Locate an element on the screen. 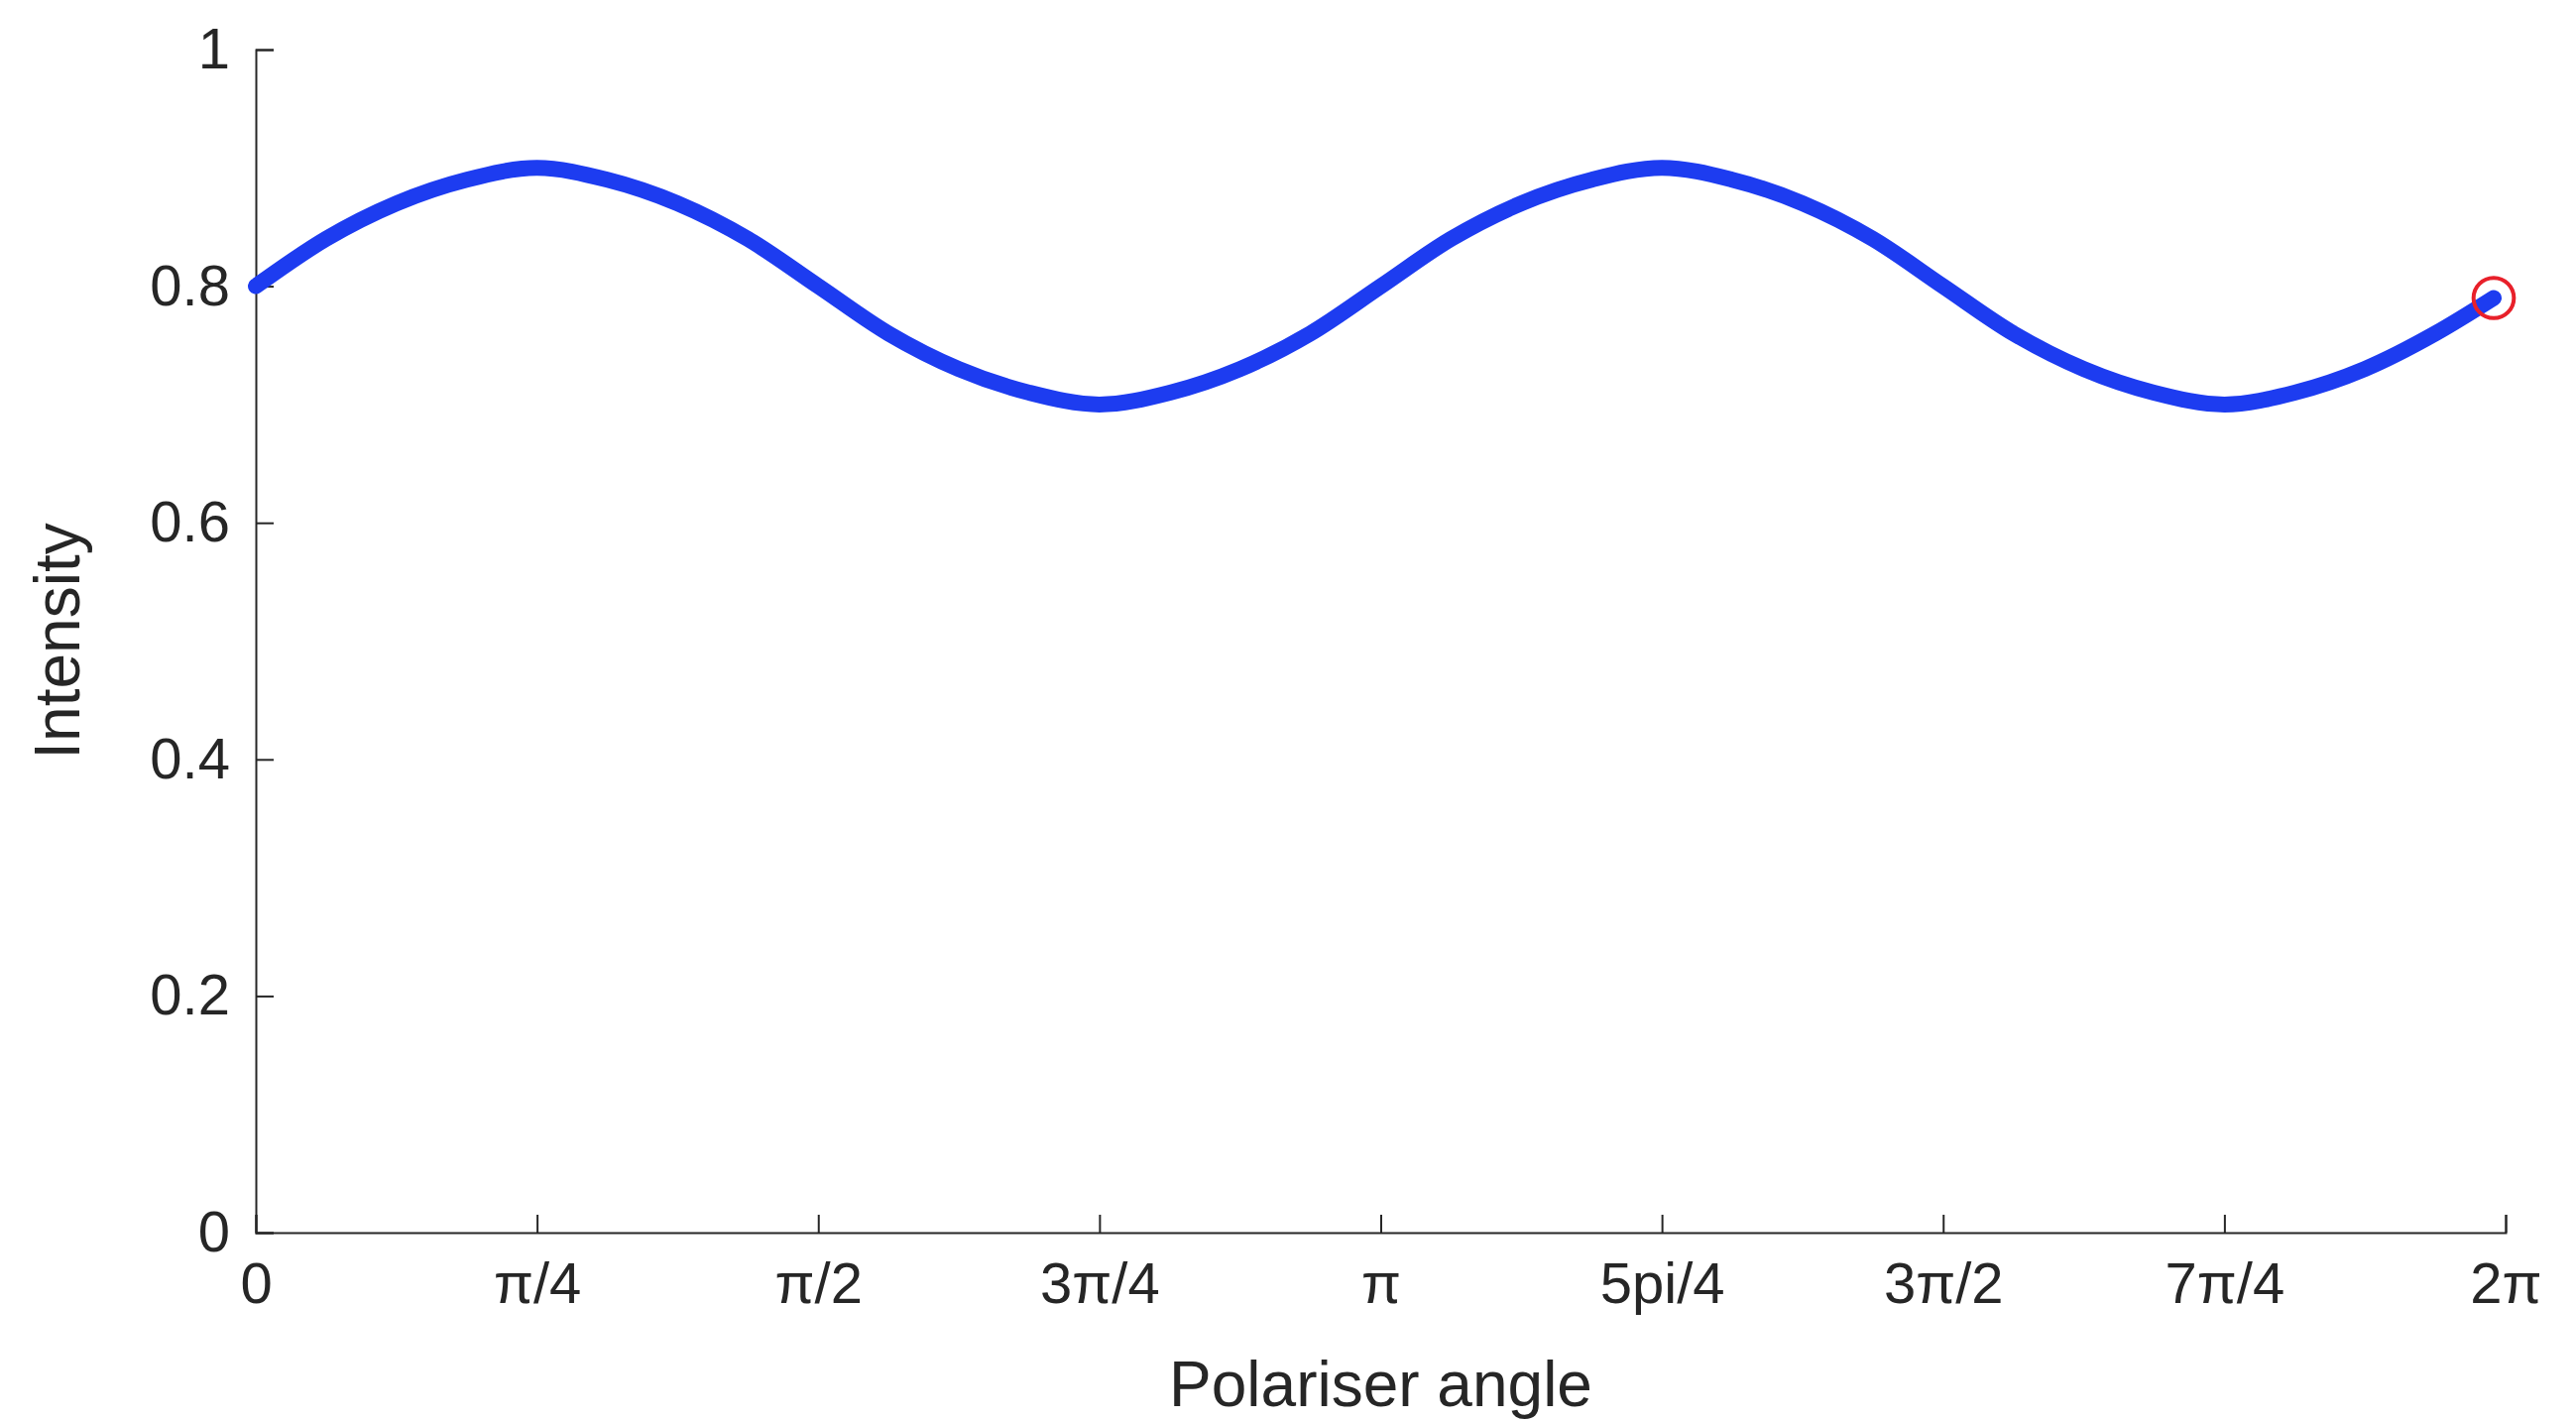 This screenshot has height=1422, width=2576. y-tick-label: 0 is located at coordinates (213, 1231).